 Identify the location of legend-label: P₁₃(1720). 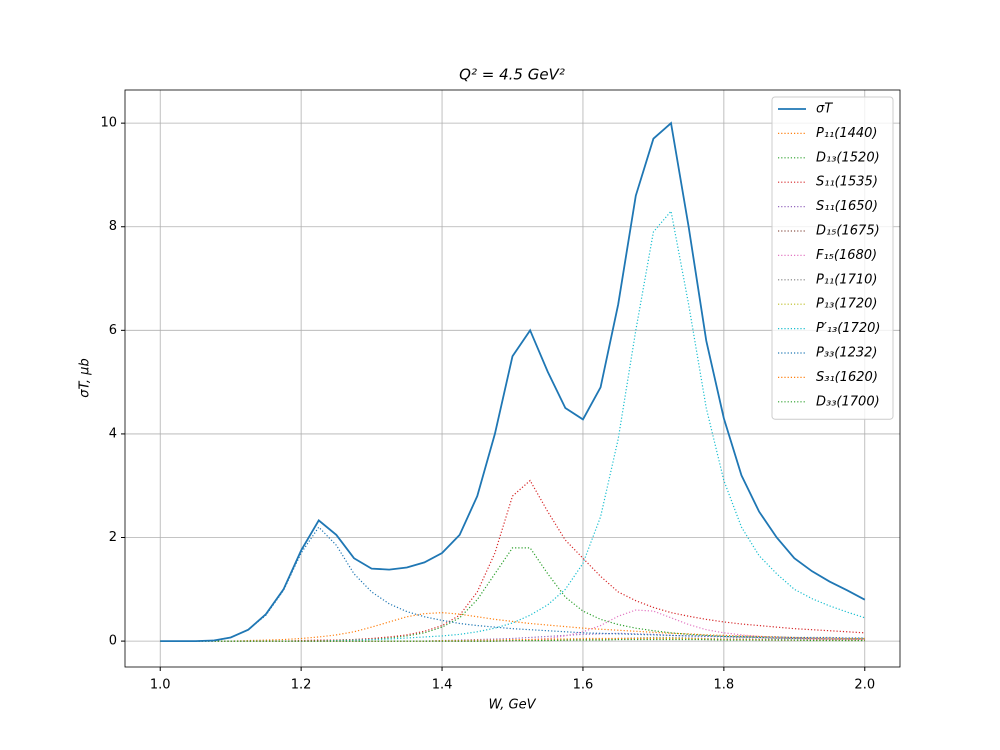
(847, 304).